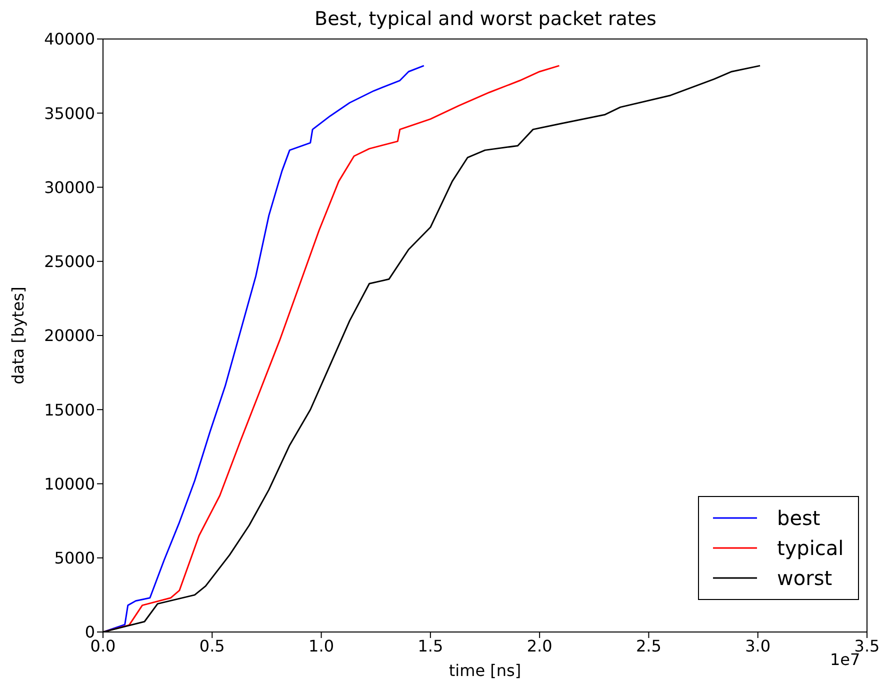 The height and width of the screenshot is (684, 886). What do you see at coordinates (431, 646) in the screenshot?
I see `x-tick-label: 1.5` at bounding box center [431, 646].